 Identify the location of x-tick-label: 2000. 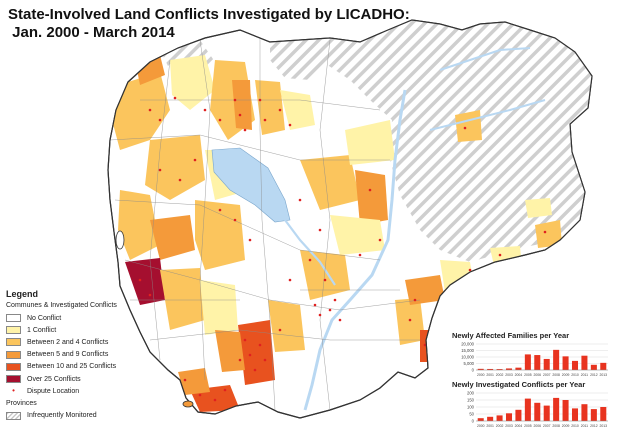
(481, 375).